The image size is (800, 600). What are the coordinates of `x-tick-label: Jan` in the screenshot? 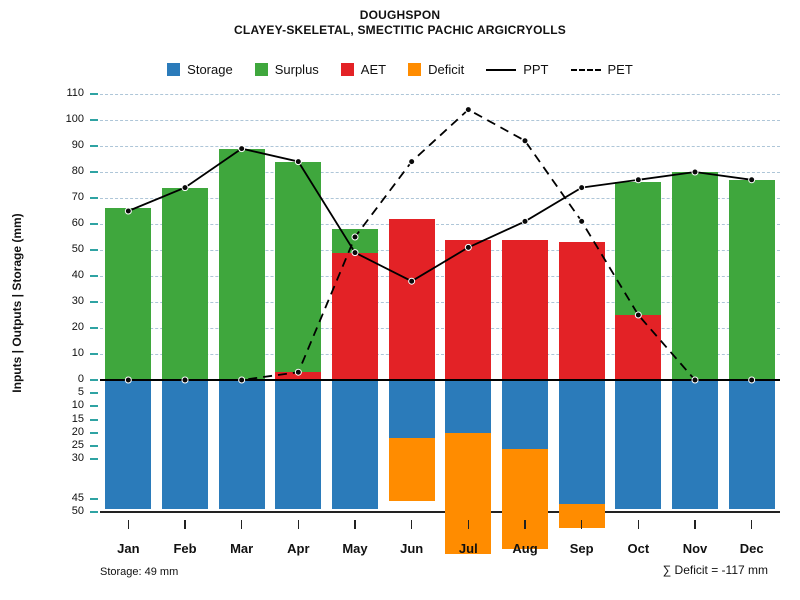 It's located at (128, 548).